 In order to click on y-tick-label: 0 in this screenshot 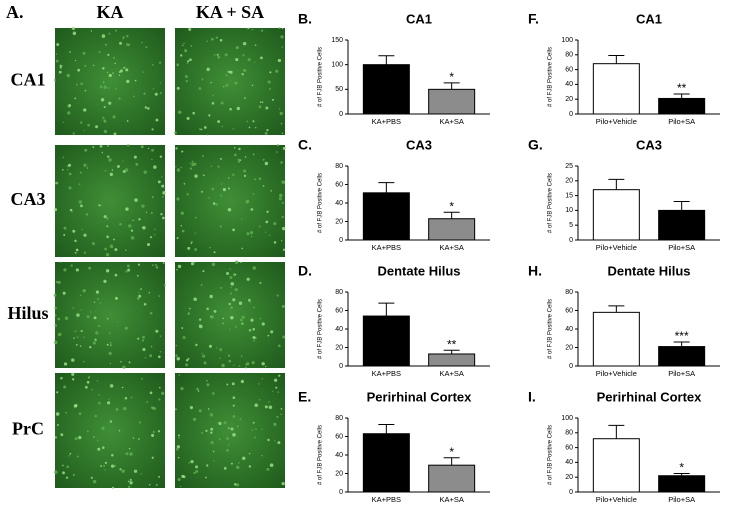, I will do `click(571, 240)`.